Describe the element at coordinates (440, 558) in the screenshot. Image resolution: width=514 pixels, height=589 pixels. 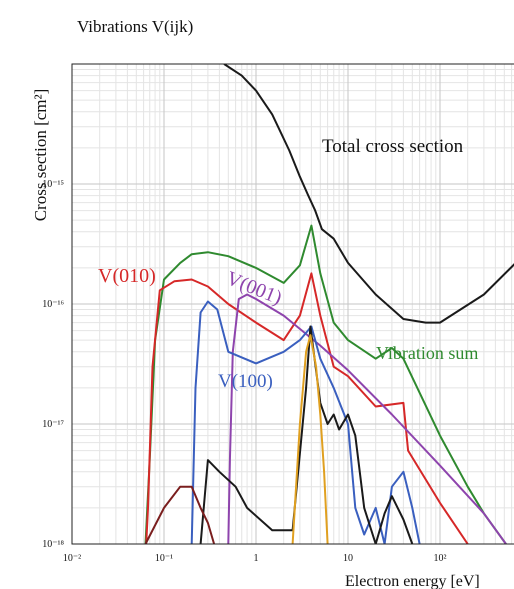
I see `x-tick-label: 10²` at that location.